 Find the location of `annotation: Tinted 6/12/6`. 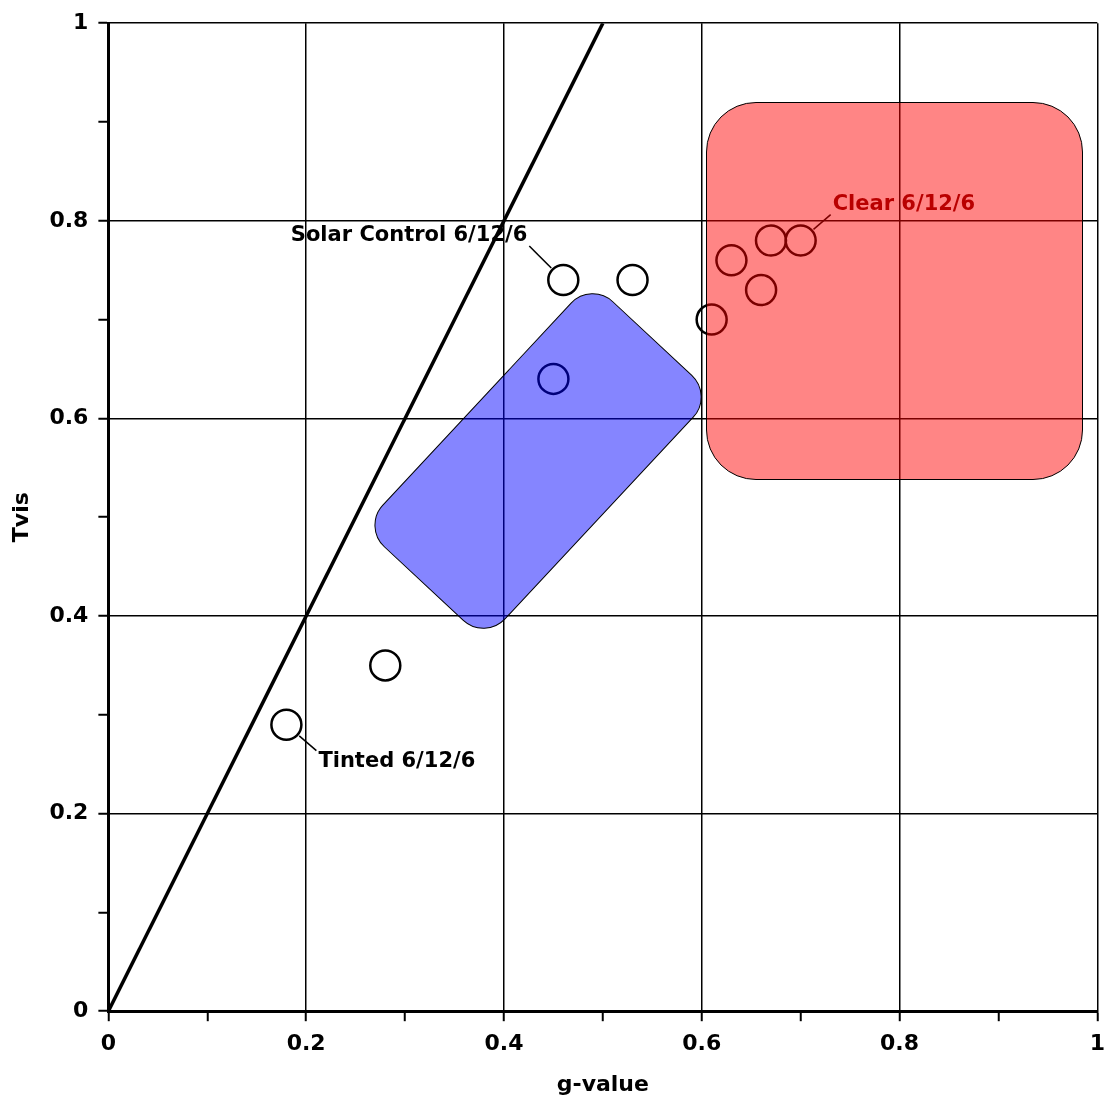

annotation: Tinted 6/12/6 is located at coordinates (397, 759).